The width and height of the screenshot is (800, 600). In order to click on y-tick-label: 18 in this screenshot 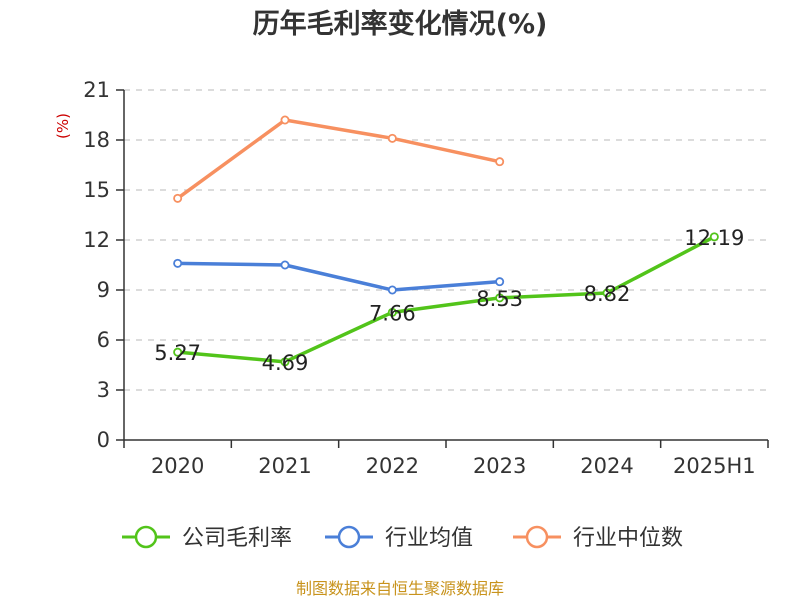, I will do `click(96, 140)`.